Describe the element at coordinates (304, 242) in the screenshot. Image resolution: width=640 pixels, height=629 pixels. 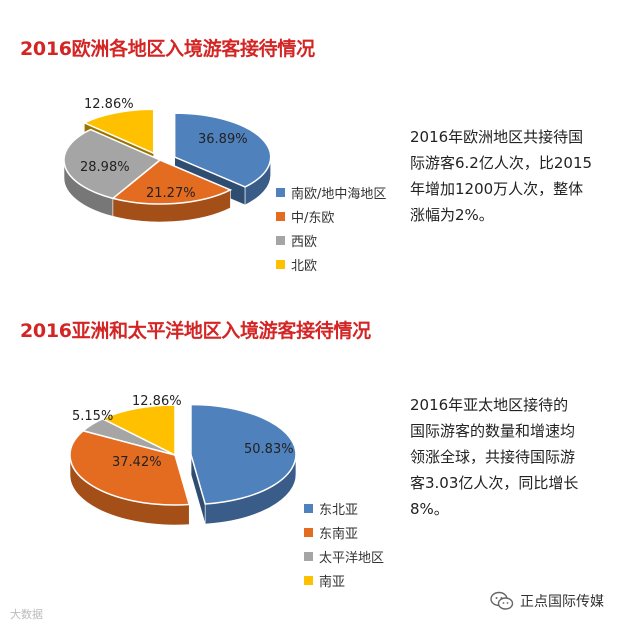
I see `legend-label: 西欧` at that location.